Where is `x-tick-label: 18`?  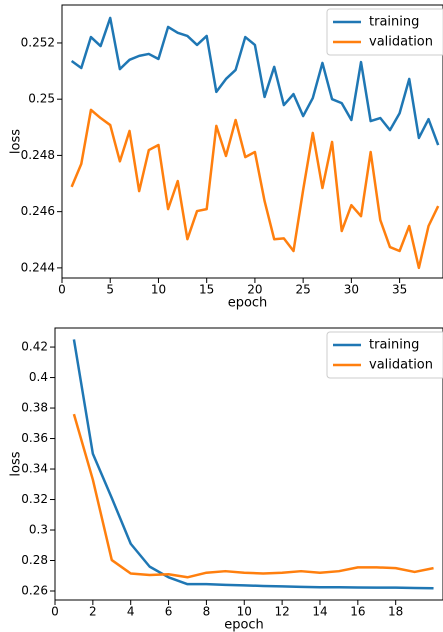
x-tick-label: 18 is located at coordinates (395, 612).